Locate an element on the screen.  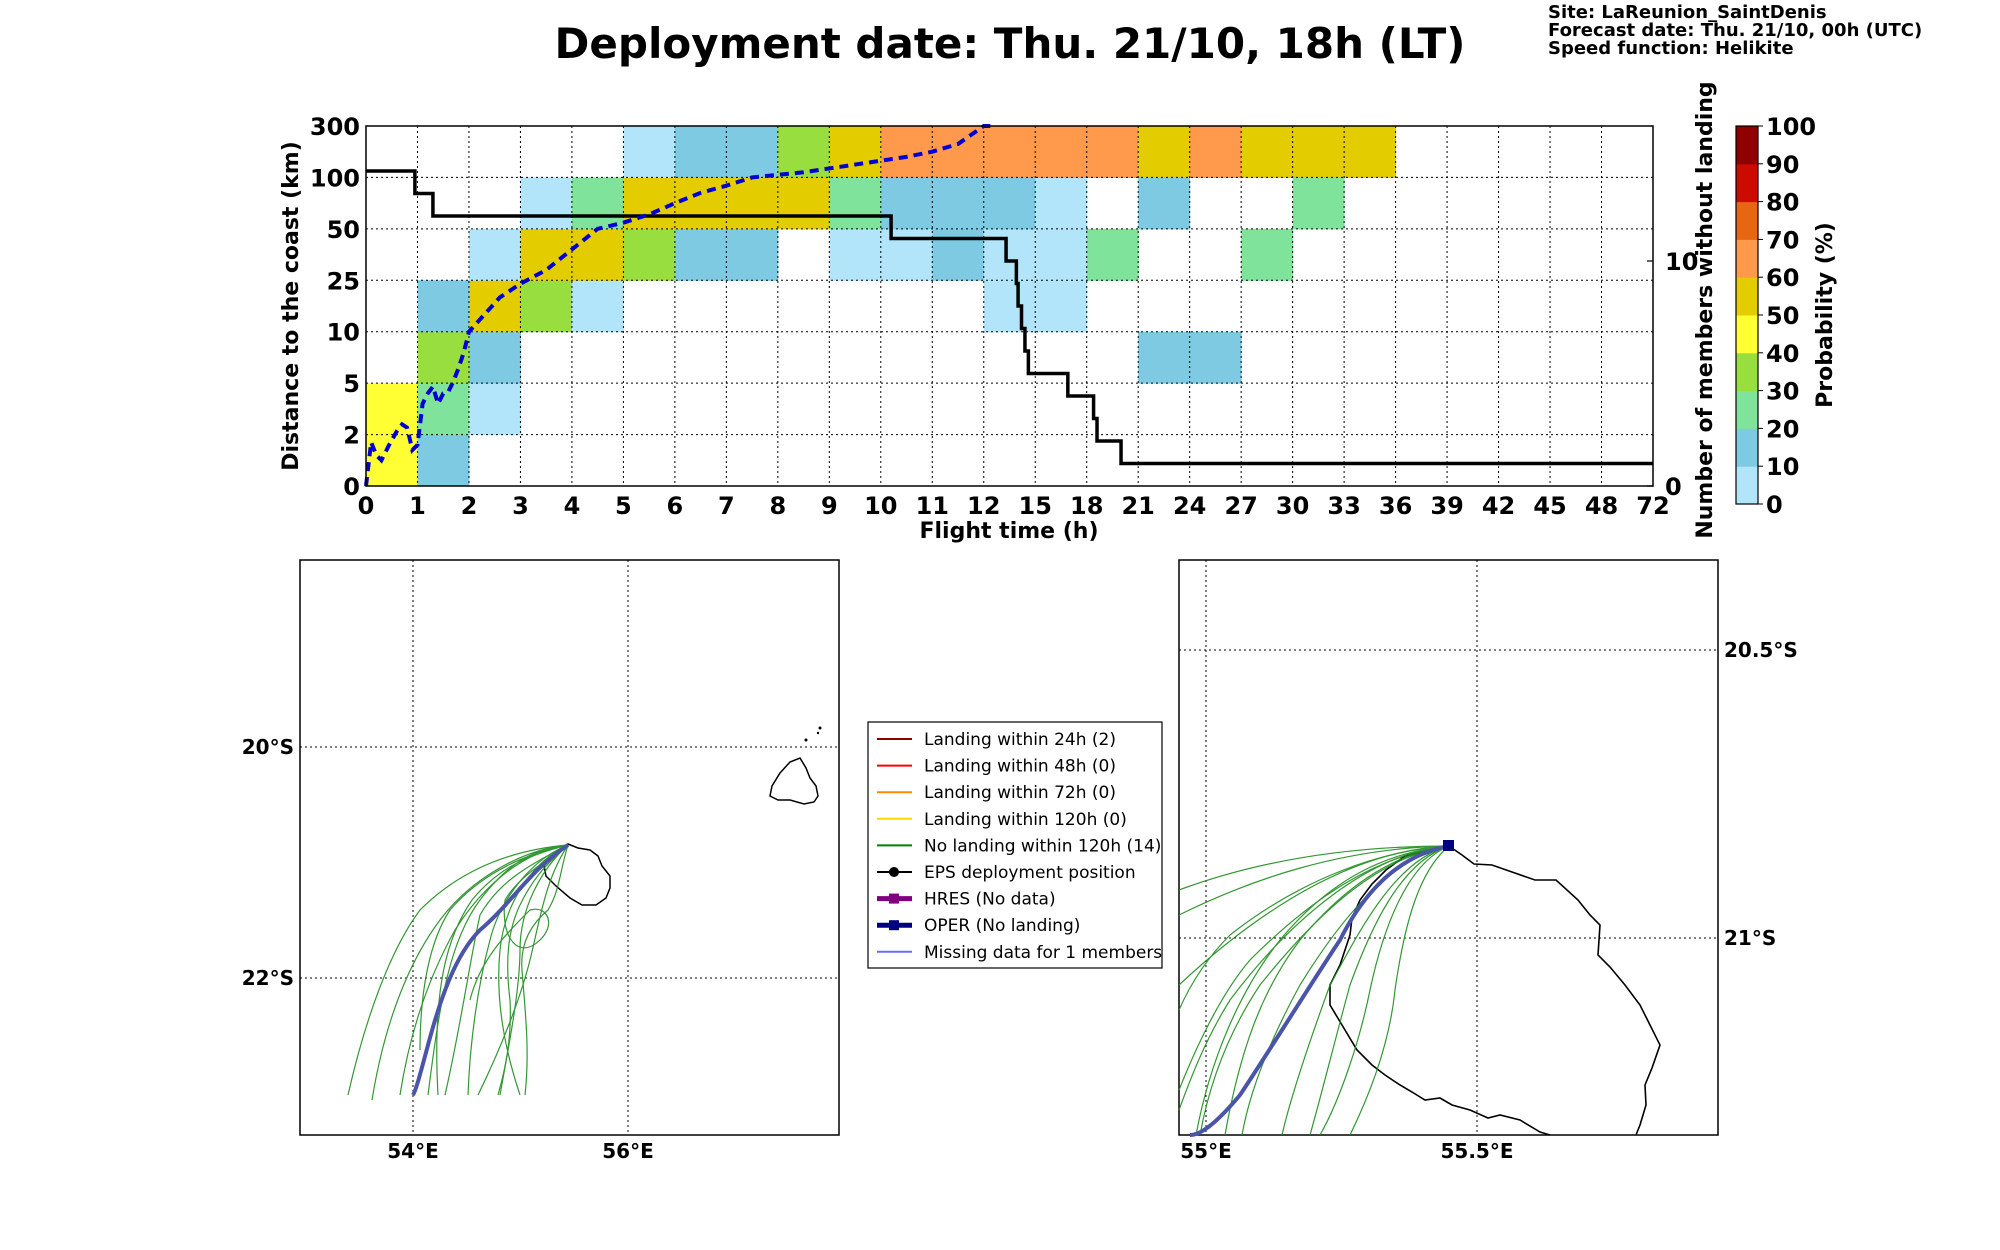
x-tick-label: 2 is located at coordinates (469, 506).